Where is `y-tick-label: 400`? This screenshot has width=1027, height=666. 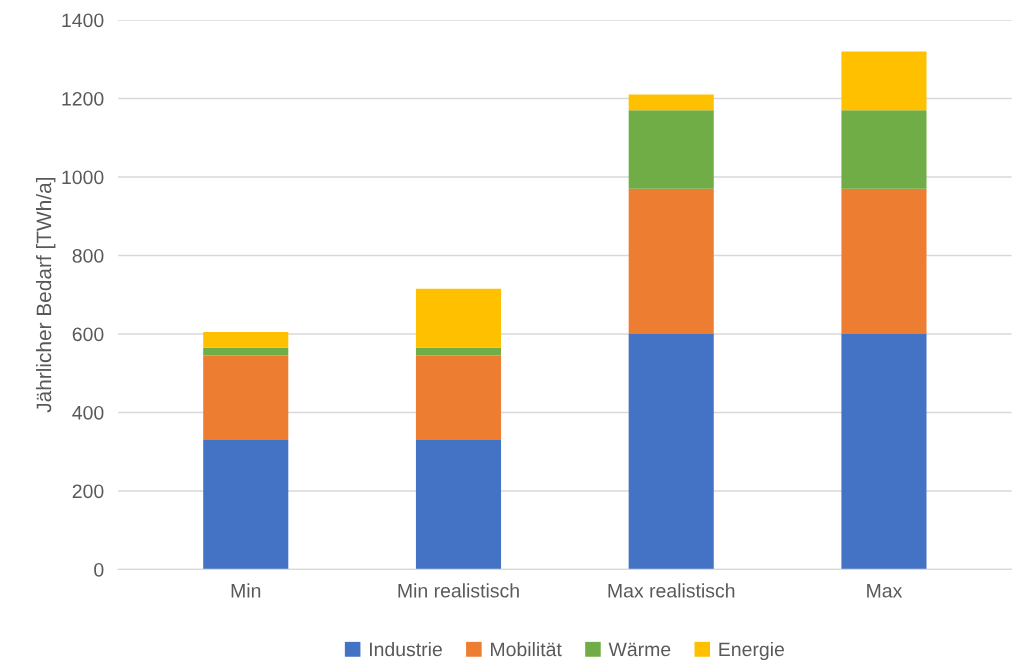 y-tick-label: 400 is located at coordinates (88, 412).